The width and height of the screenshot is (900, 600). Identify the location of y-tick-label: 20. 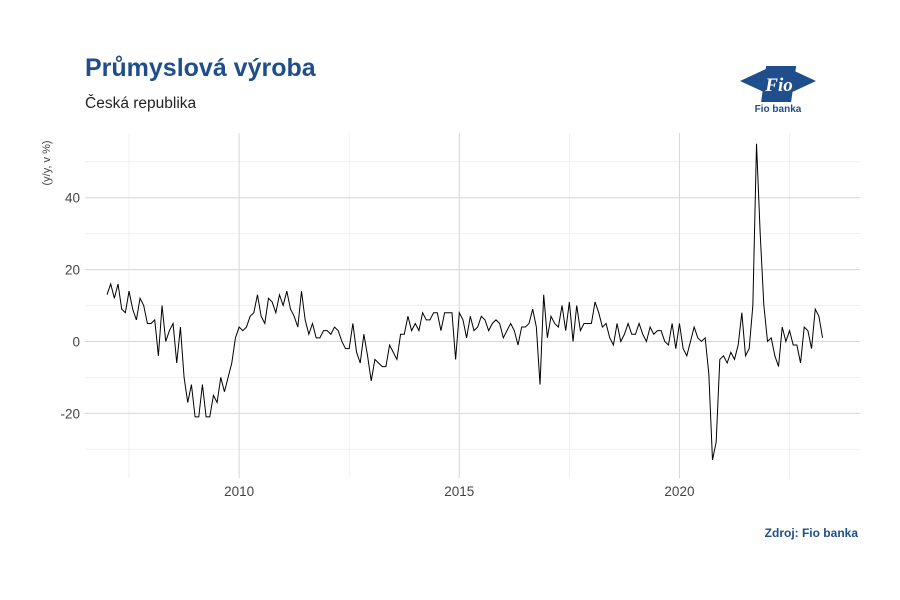
(72, 270).